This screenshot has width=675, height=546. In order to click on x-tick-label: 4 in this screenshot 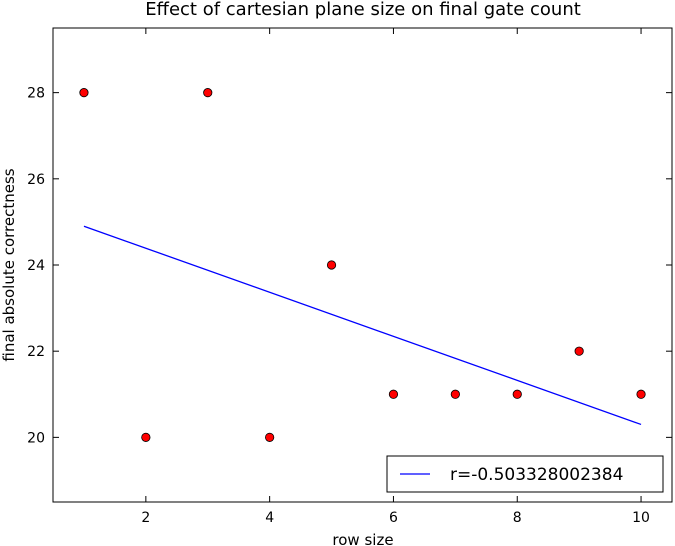, I will do `click(269, 518)`.